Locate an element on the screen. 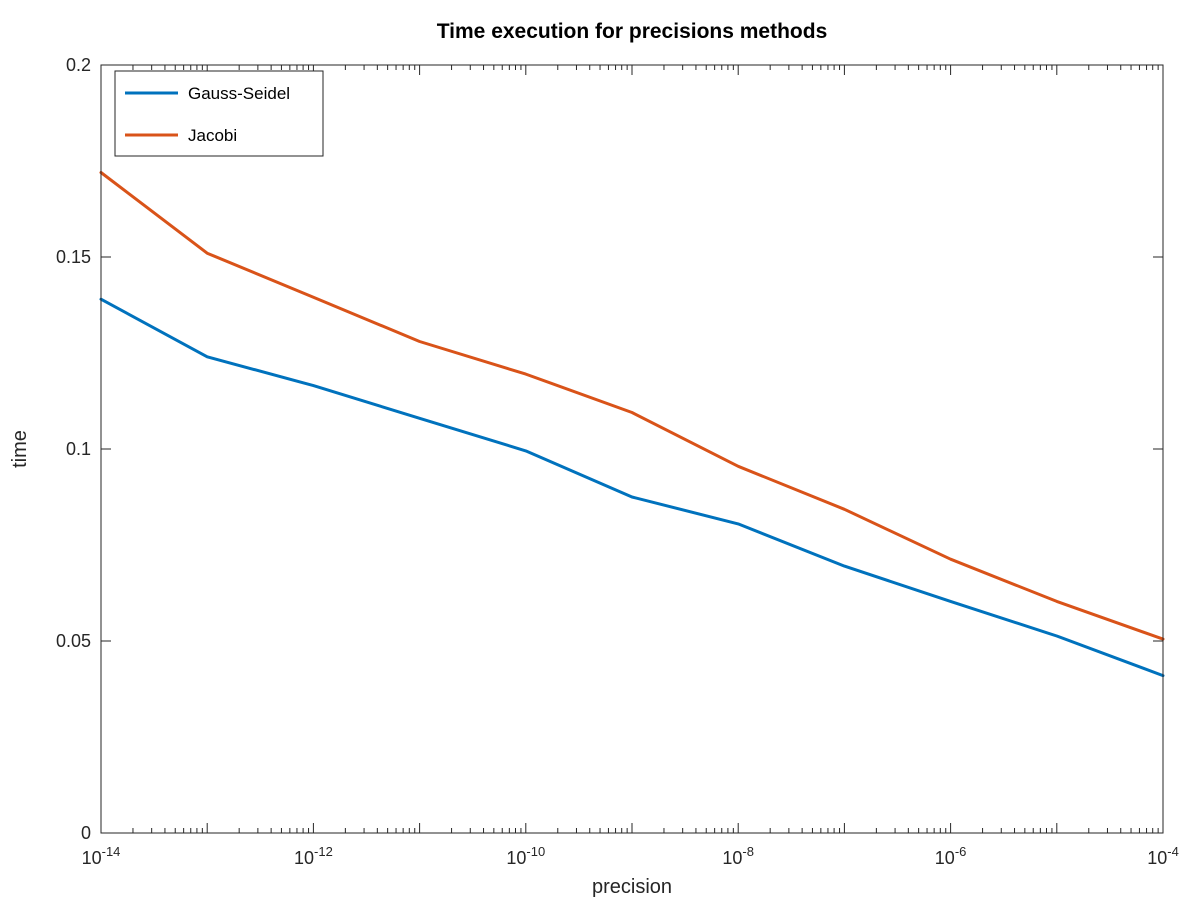 The image size is (1200, 900). y-tick-labels: 0 0.05 0.1 0.15 0.2 is located at coordinates (73, 449).